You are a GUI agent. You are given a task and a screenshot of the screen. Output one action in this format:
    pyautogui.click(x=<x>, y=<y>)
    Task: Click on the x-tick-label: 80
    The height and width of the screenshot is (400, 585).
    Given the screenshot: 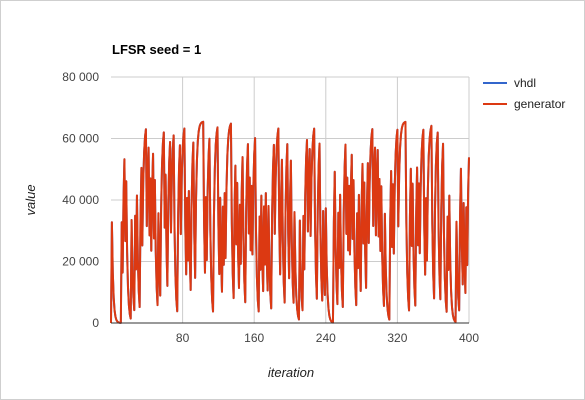 What is the action you would take?
    pyautogui.click(x=183, y=338)
    